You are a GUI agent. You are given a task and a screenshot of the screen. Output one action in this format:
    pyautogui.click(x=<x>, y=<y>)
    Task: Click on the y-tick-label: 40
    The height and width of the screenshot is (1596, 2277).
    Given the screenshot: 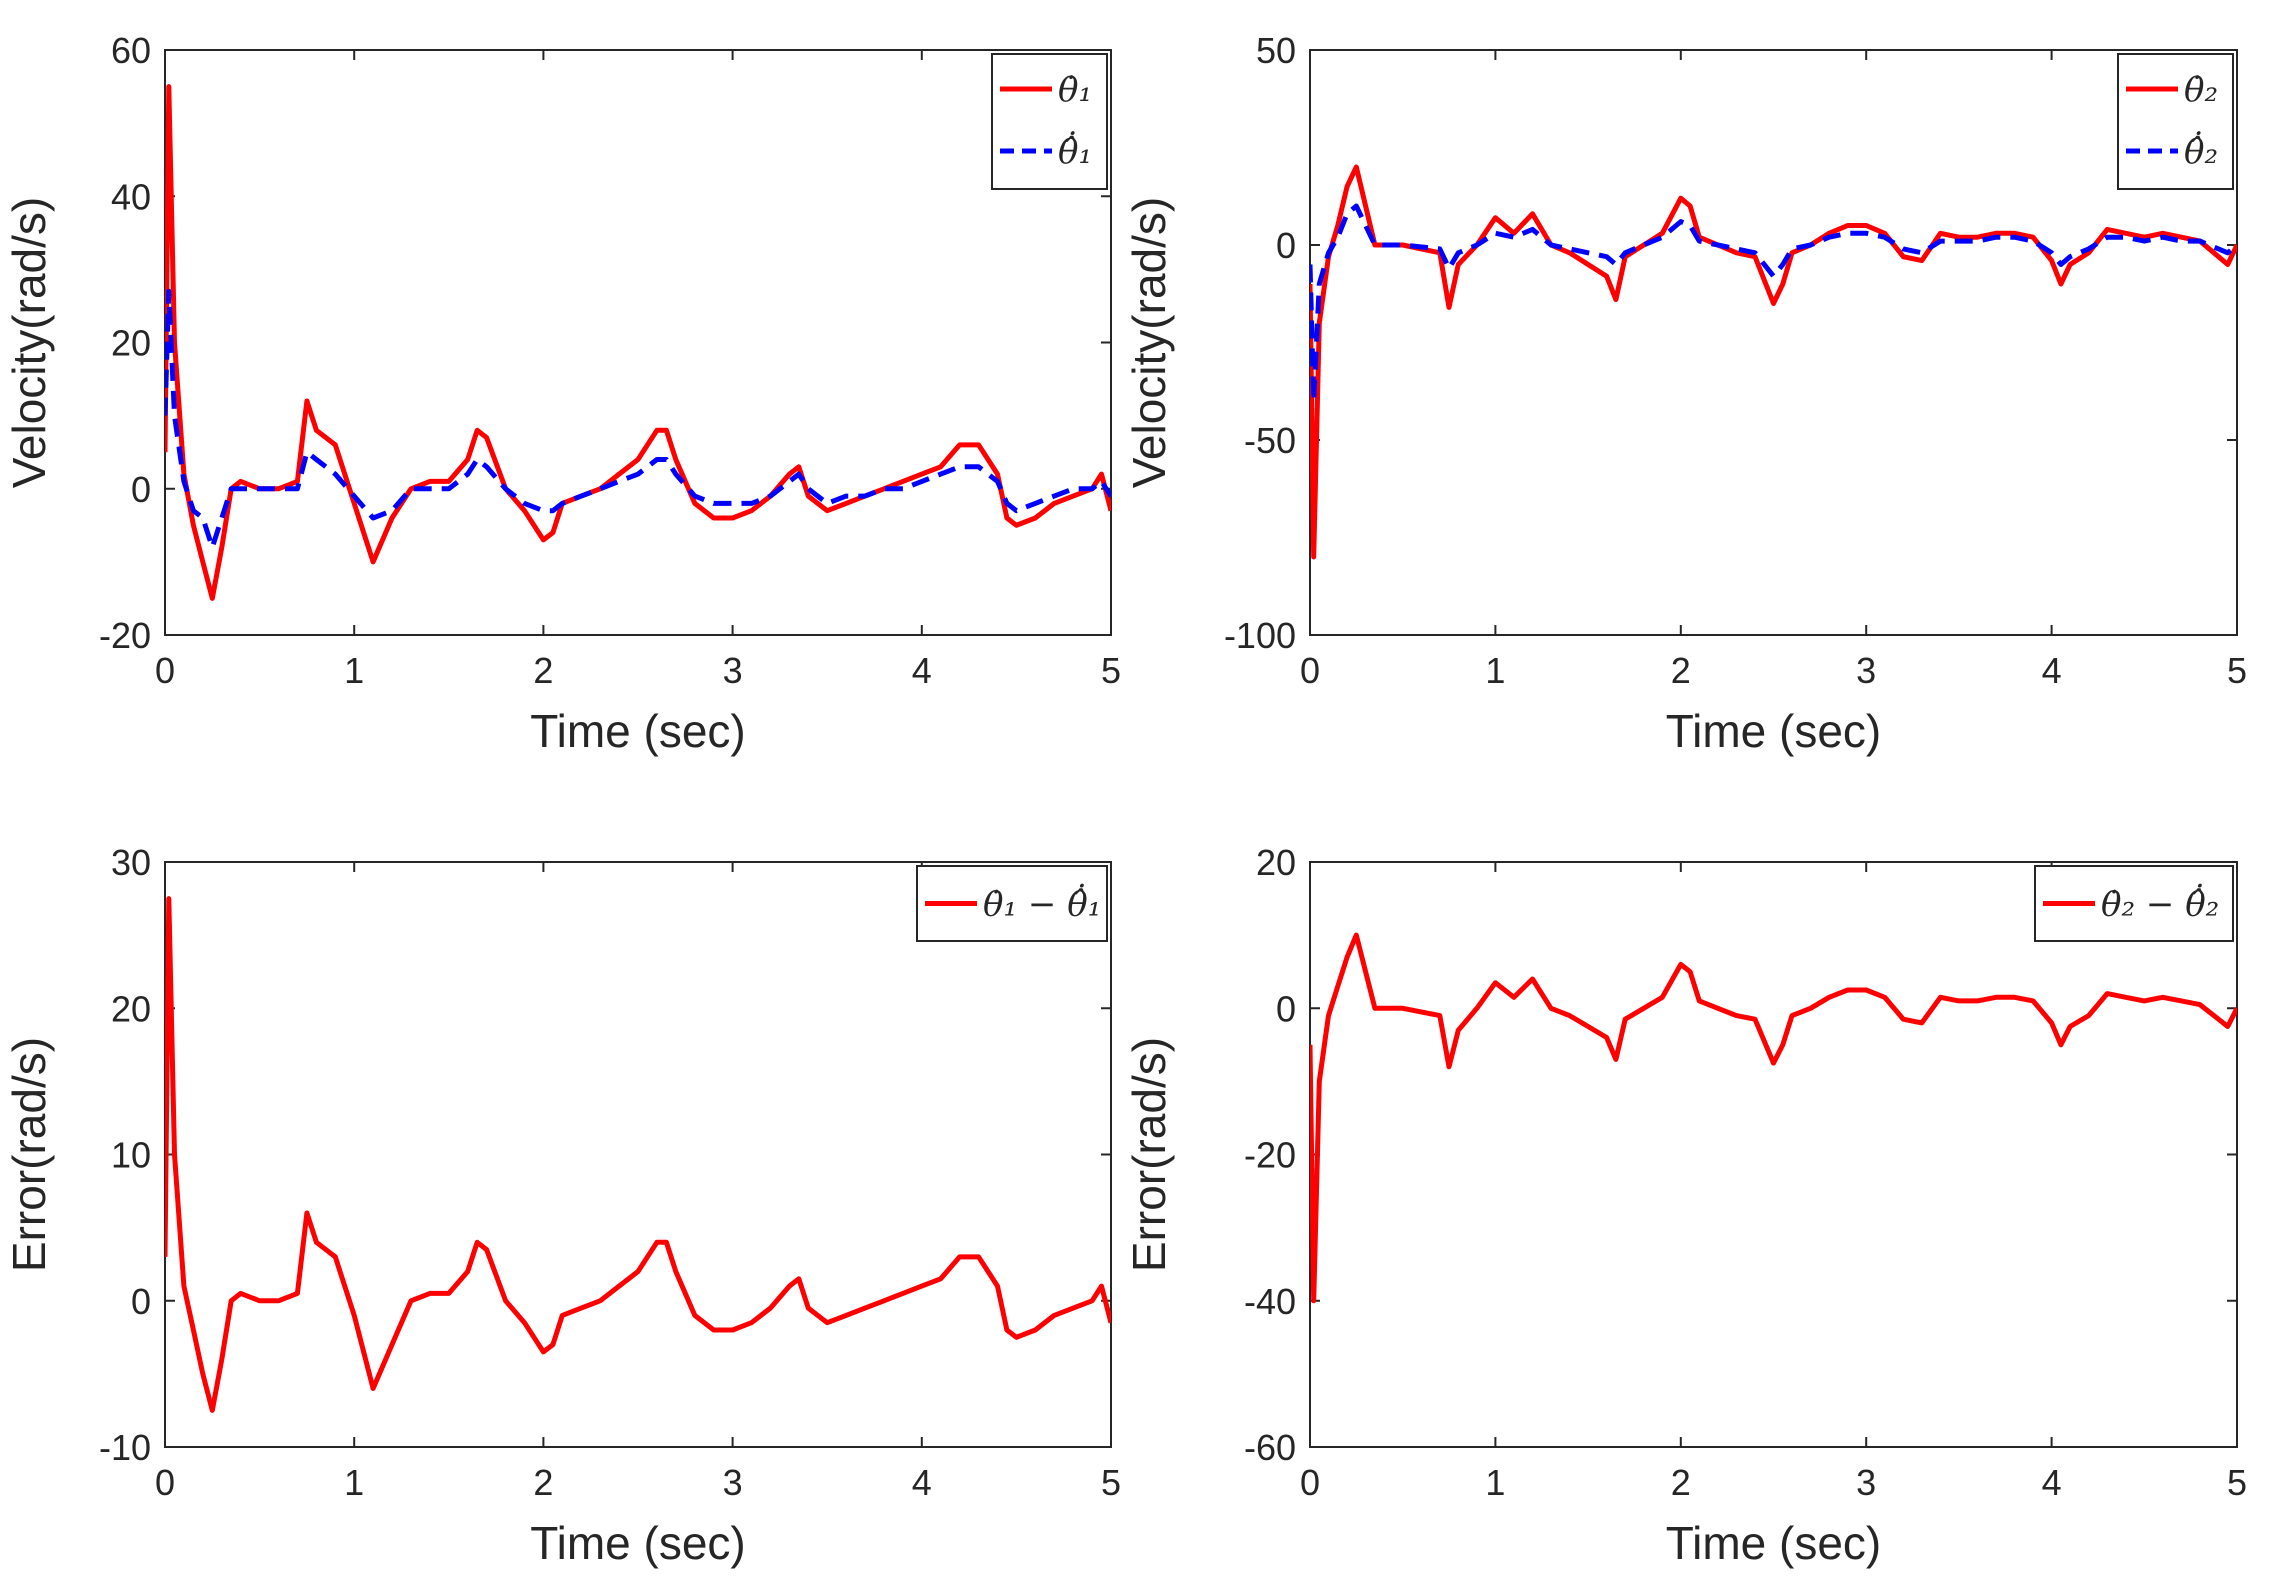 What is the action you would take?
    pyautogui.click(x=131, y=196)
    